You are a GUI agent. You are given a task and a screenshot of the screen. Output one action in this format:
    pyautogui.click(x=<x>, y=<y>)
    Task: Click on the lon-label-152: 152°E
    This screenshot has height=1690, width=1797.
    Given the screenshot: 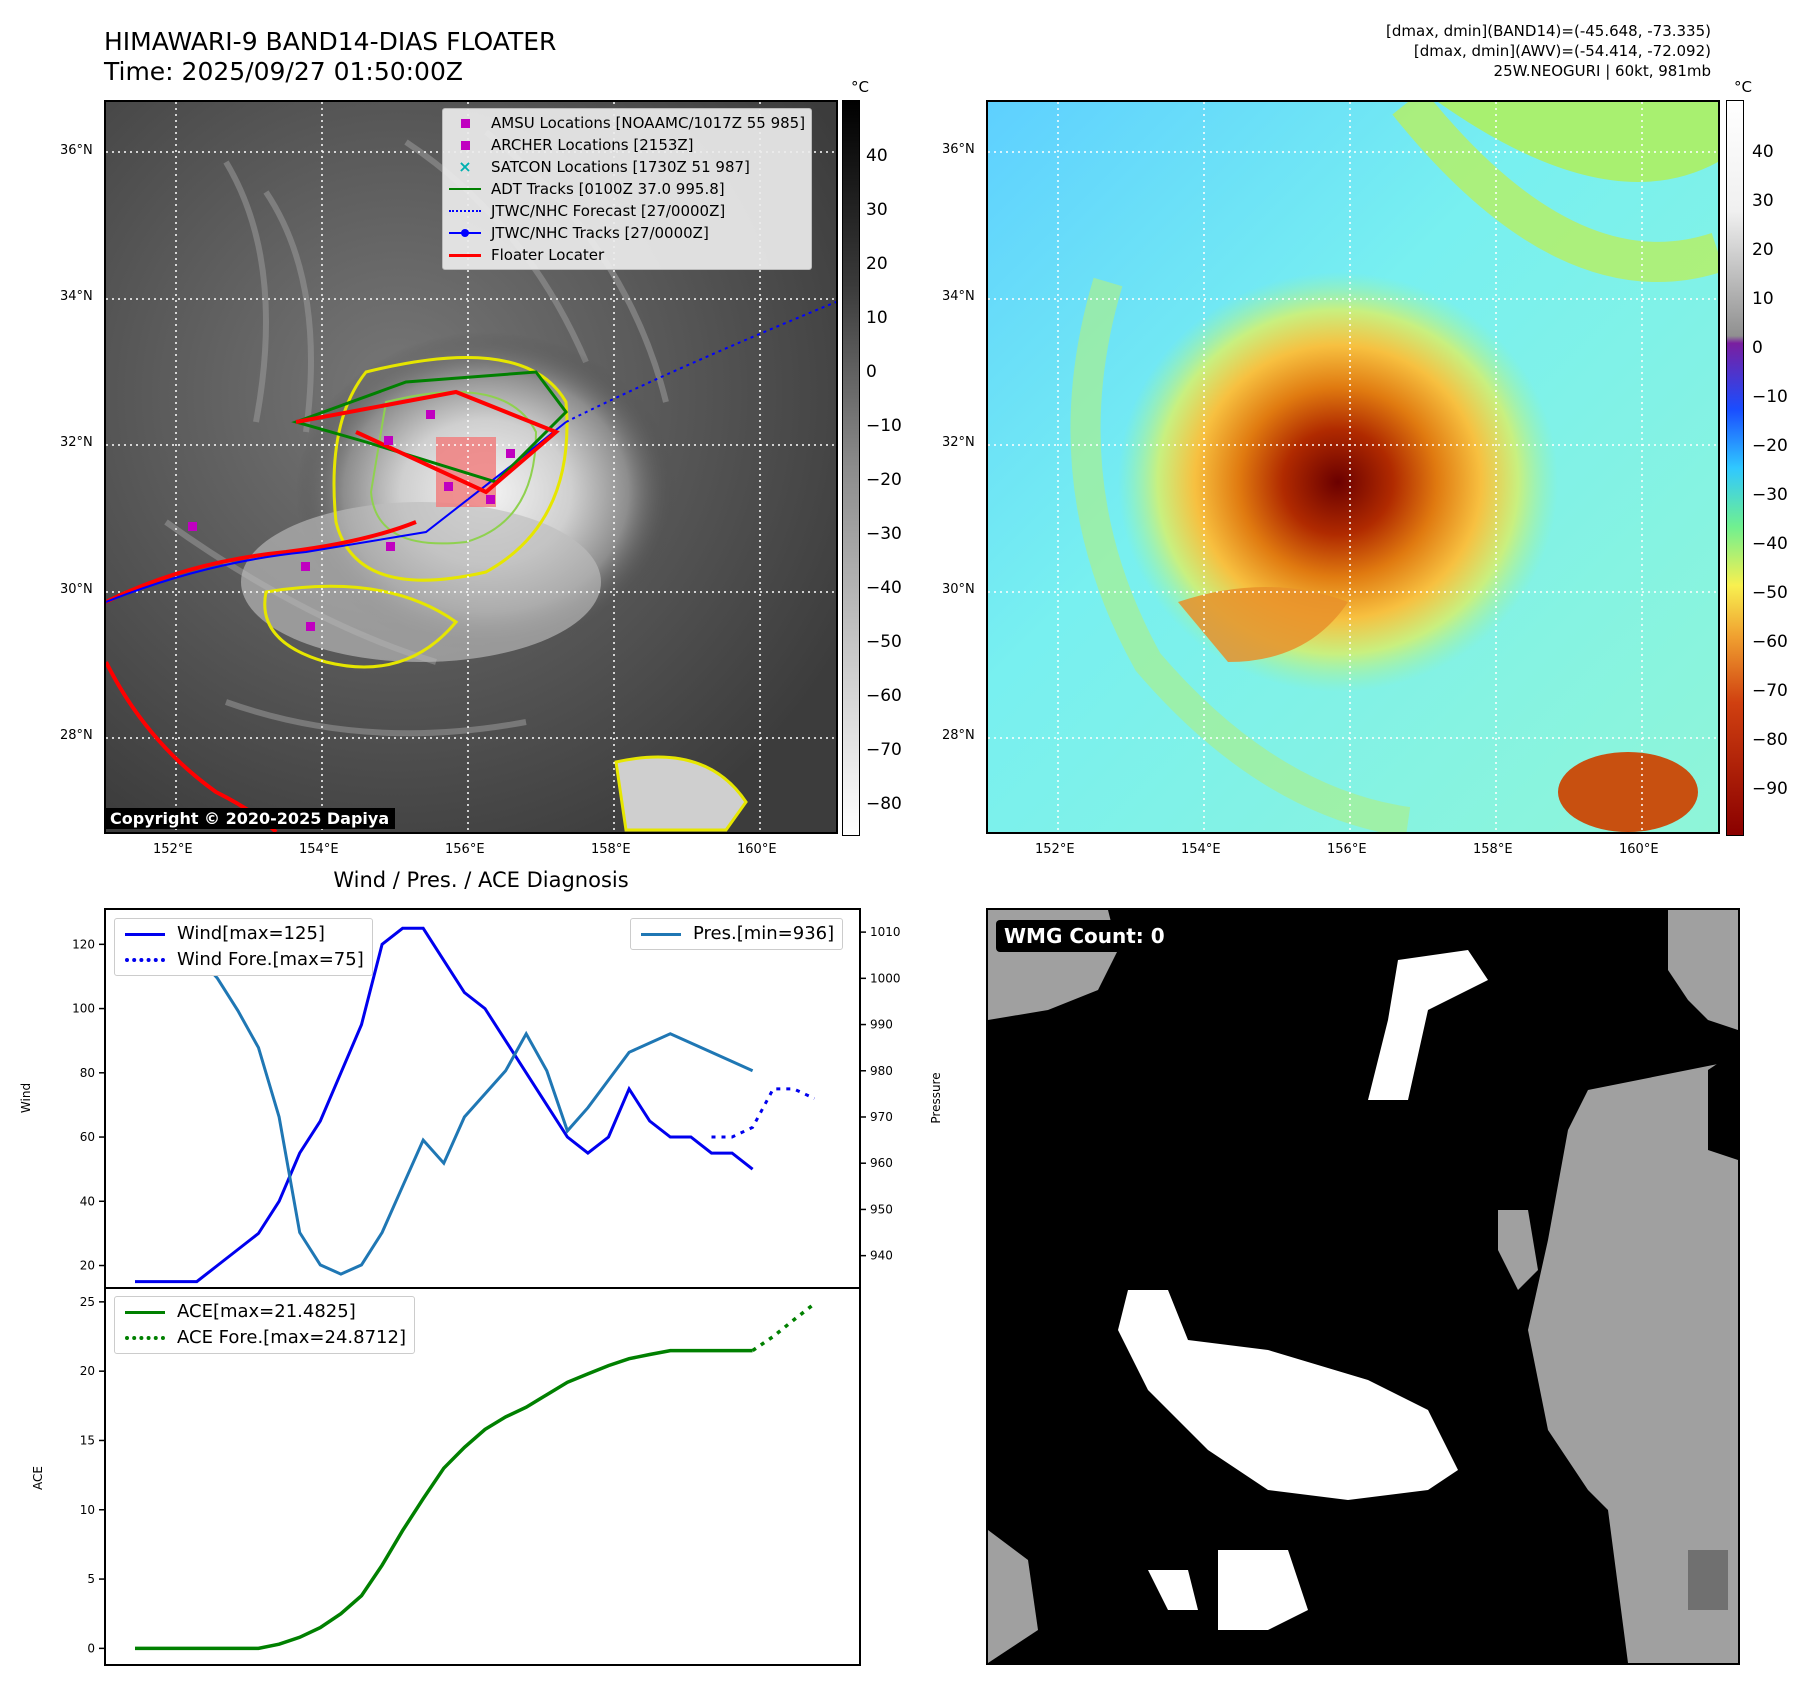 What is the action you would take?
    pyautogui.click(x=173, y=849)
    